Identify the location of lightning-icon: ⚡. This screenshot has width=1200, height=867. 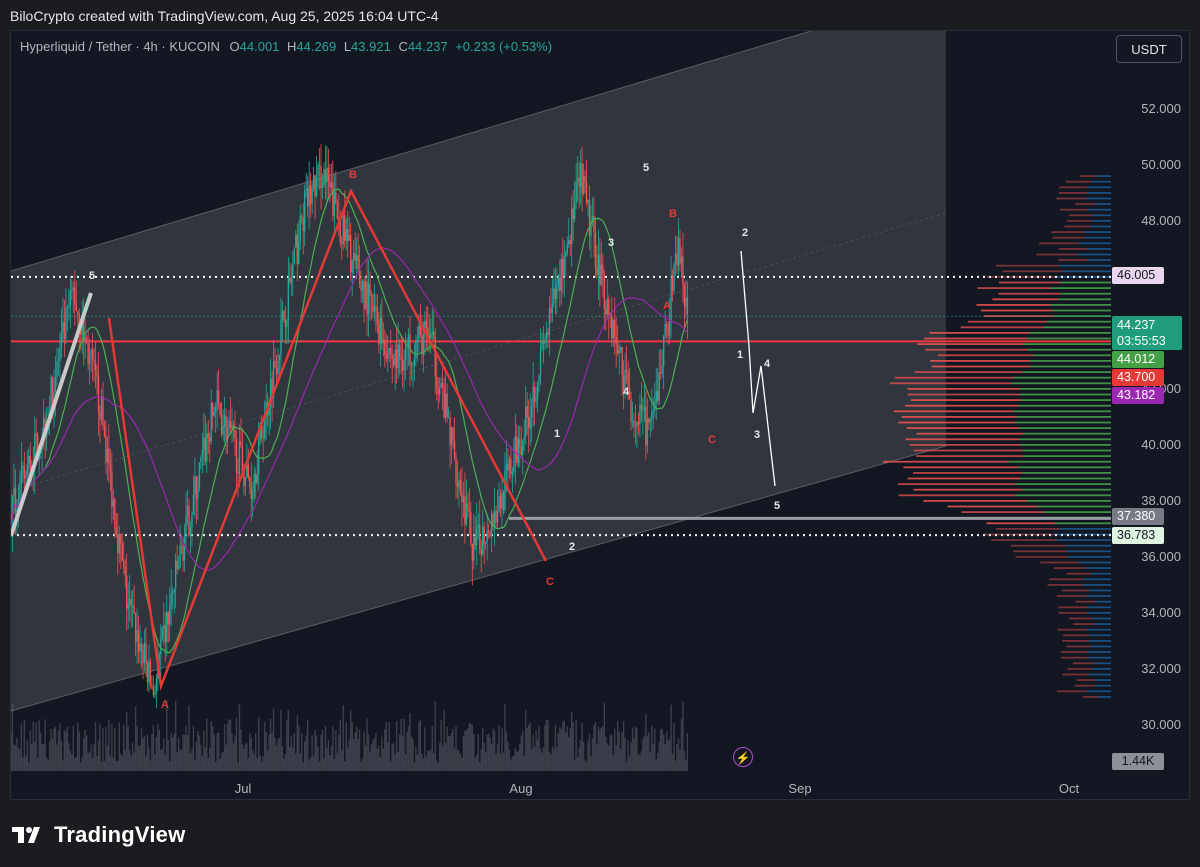
(743, 757).